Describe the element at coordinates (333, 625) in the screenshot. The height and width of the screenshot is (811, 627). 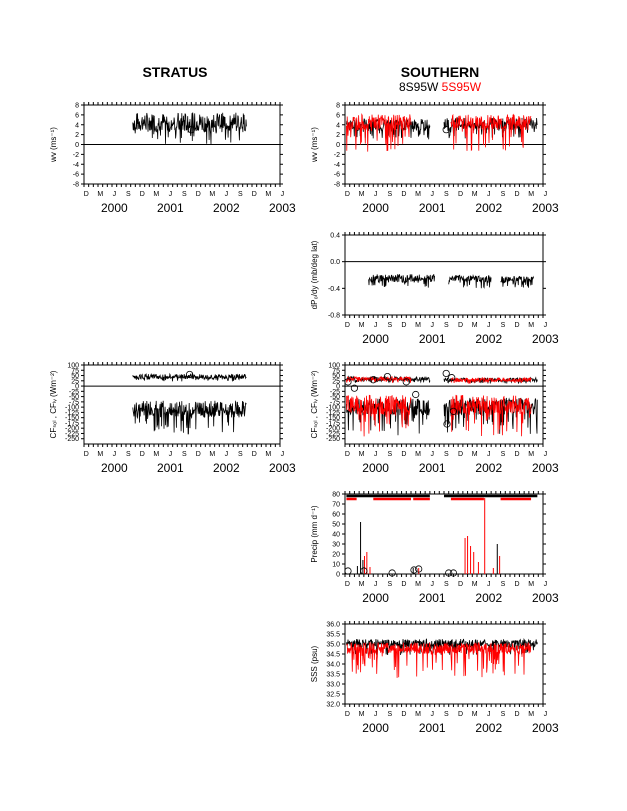
I see `y-tick-label: 36.0` at that location.